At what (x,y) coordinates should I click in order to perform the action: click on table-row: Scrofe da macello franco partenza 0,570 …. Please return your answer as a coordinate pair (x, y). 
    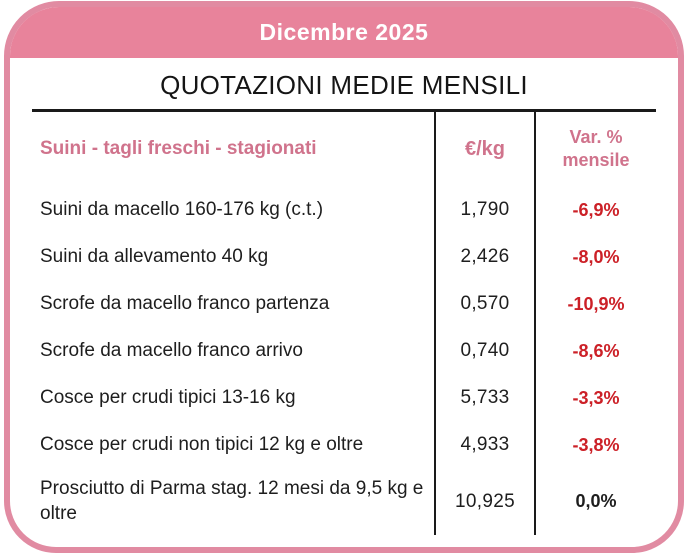
    Looking at the image, I should click on (344, 304).